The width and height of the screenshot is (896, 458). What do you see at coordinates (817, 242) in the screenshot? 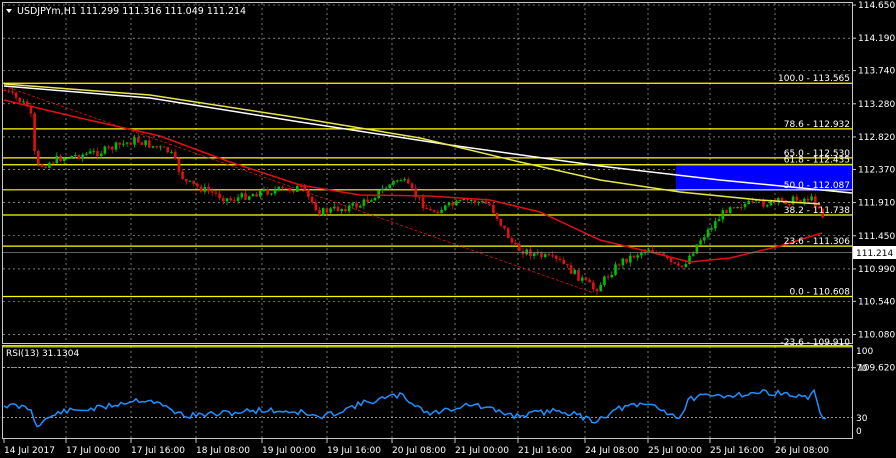
I see `fib-level-label: 23.6 - 111.306` at bounding box center [817, 242].